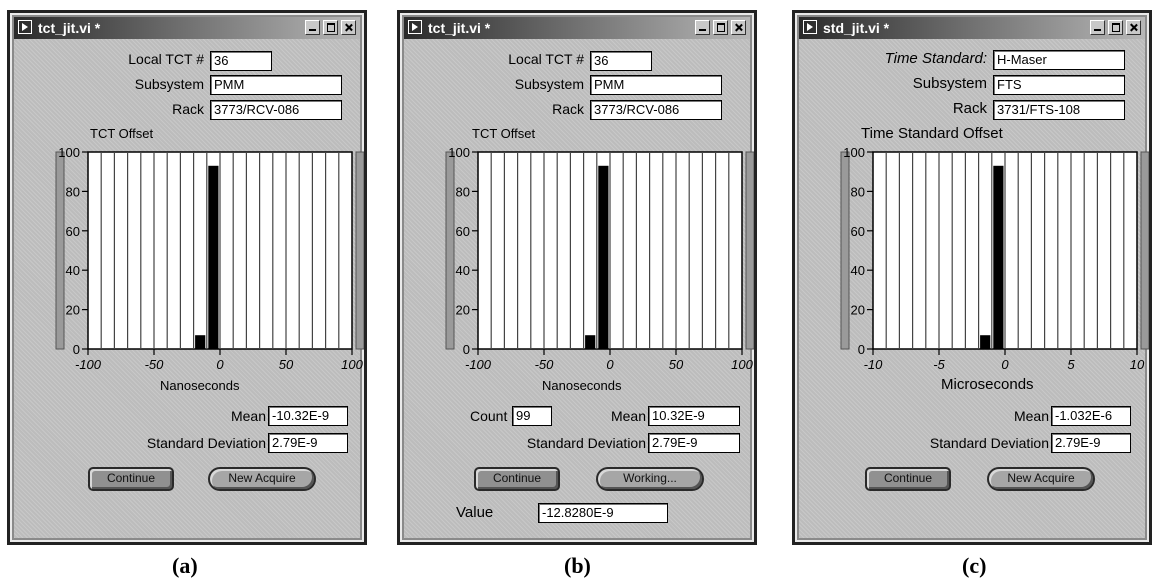  Describe the element at coordinates (603, 513) in the screenshot. I see `value-field: -12.8280E-9` at that location.